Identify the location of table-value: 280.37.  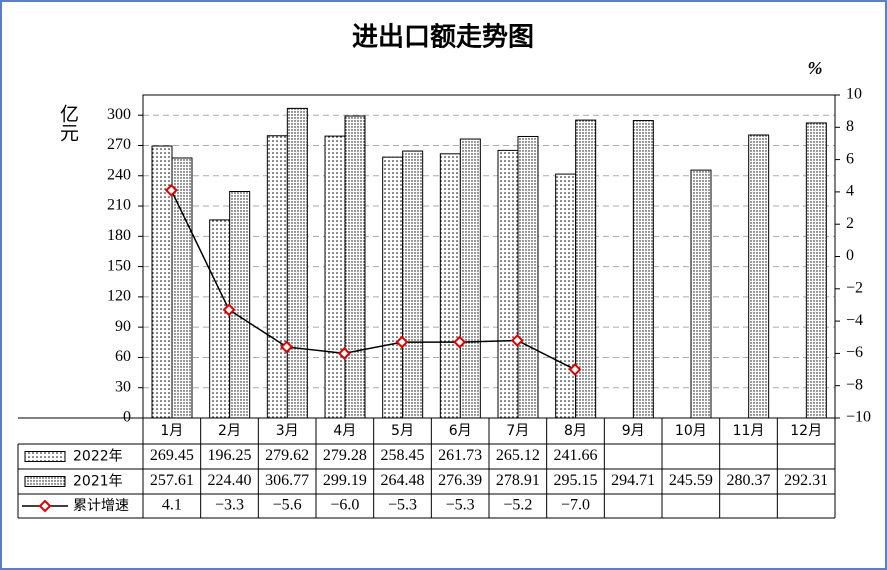
(749, 480).